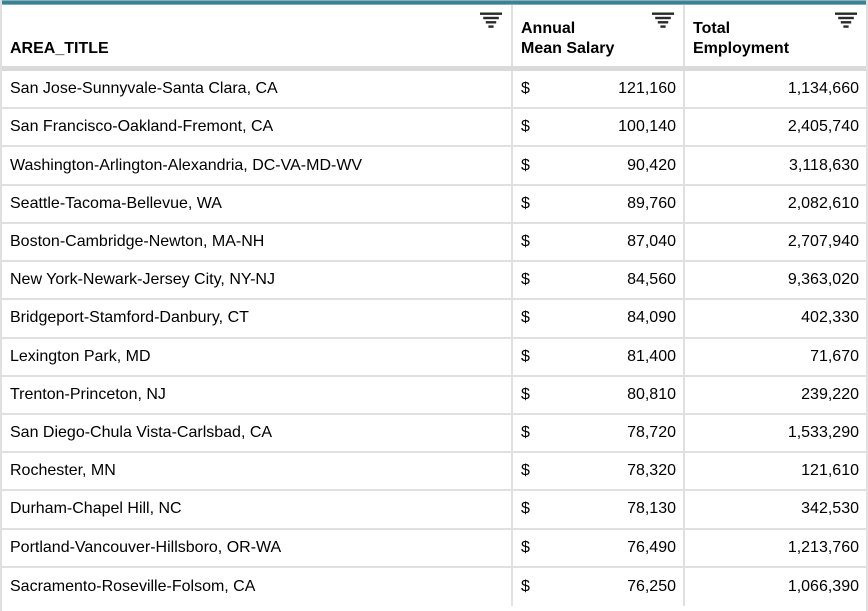 The image size is (868, 611). I want to click on cell-total-employment: 121,610, so click(775, 471).